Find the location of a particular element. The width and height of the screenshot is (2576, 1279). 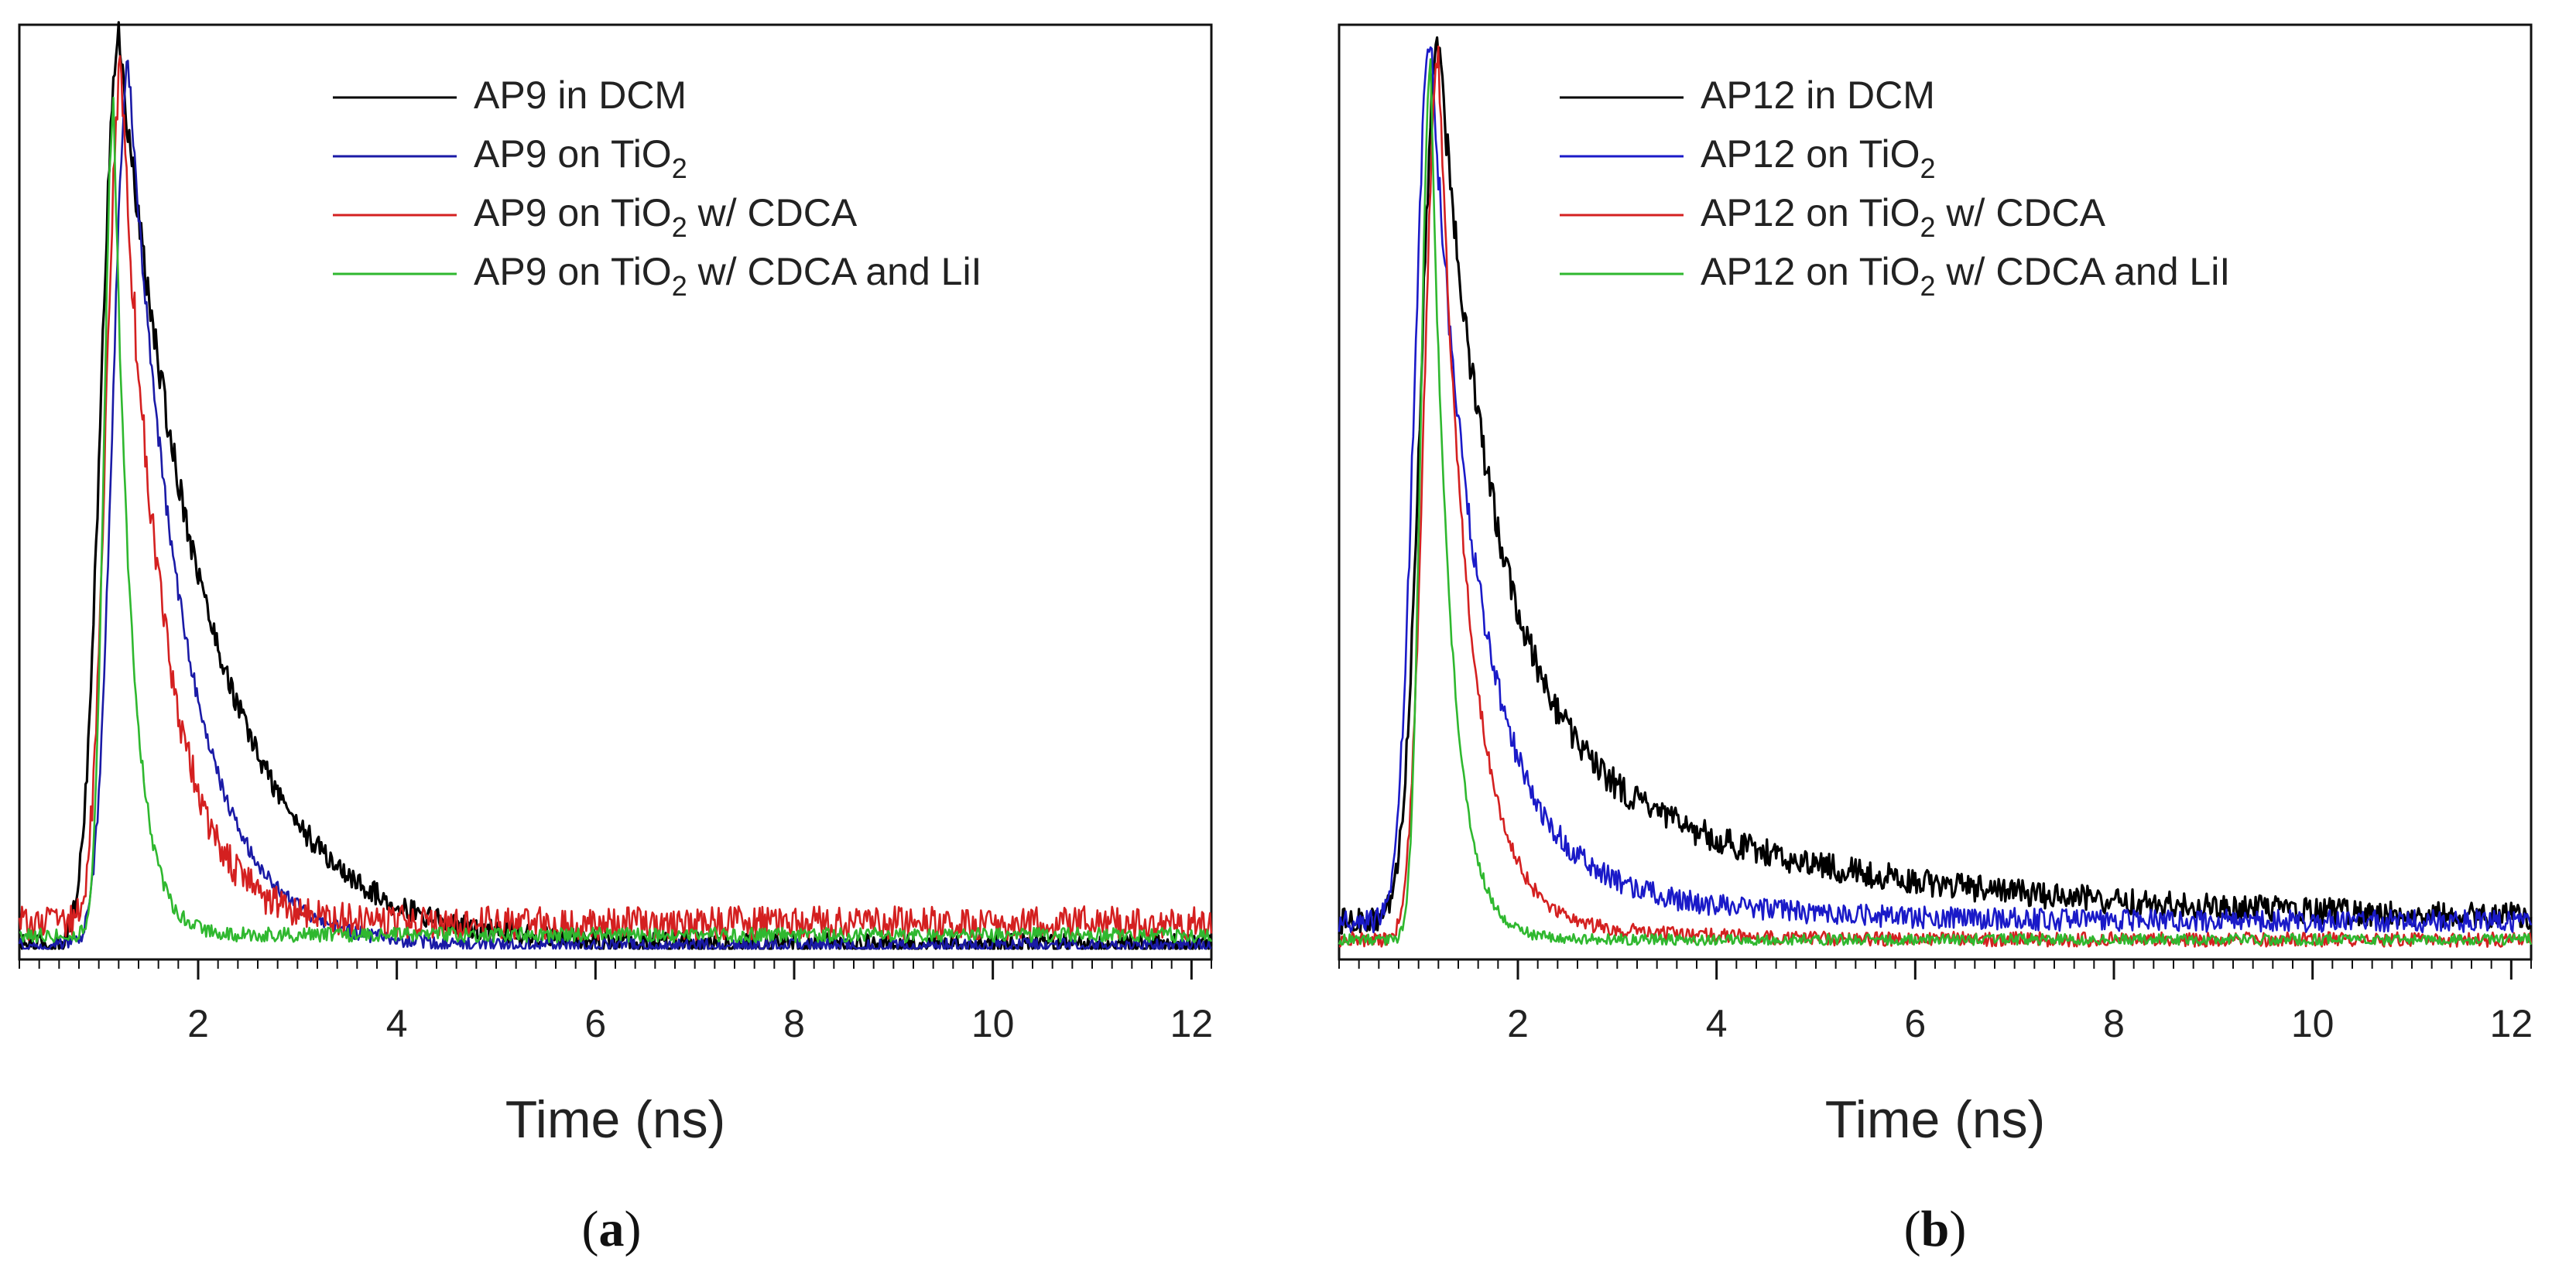

x-axis-label-a: Time (ns) is located at coordinates (615, 1119).